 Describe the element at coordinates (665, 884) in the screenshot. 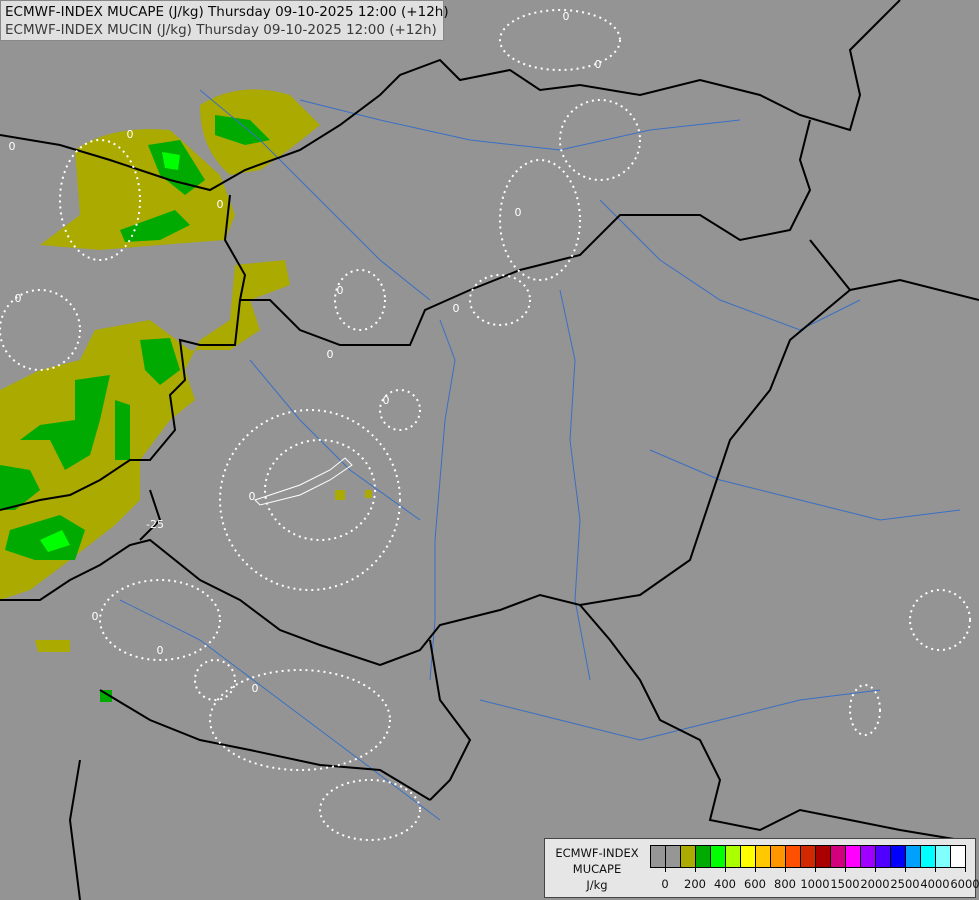

I see `legend-tick-label: 0` at that location.